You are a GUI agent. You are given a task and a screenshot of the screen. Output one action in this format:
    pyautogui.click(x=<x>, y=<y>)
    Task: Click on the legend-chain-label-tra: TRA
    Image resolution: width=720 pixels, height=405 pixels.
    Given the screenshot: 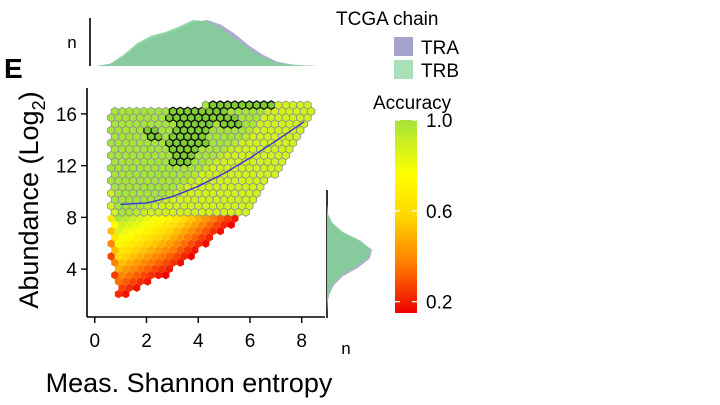 What is the action you would take?
    pyautogui.click(x=440, y=48)
    